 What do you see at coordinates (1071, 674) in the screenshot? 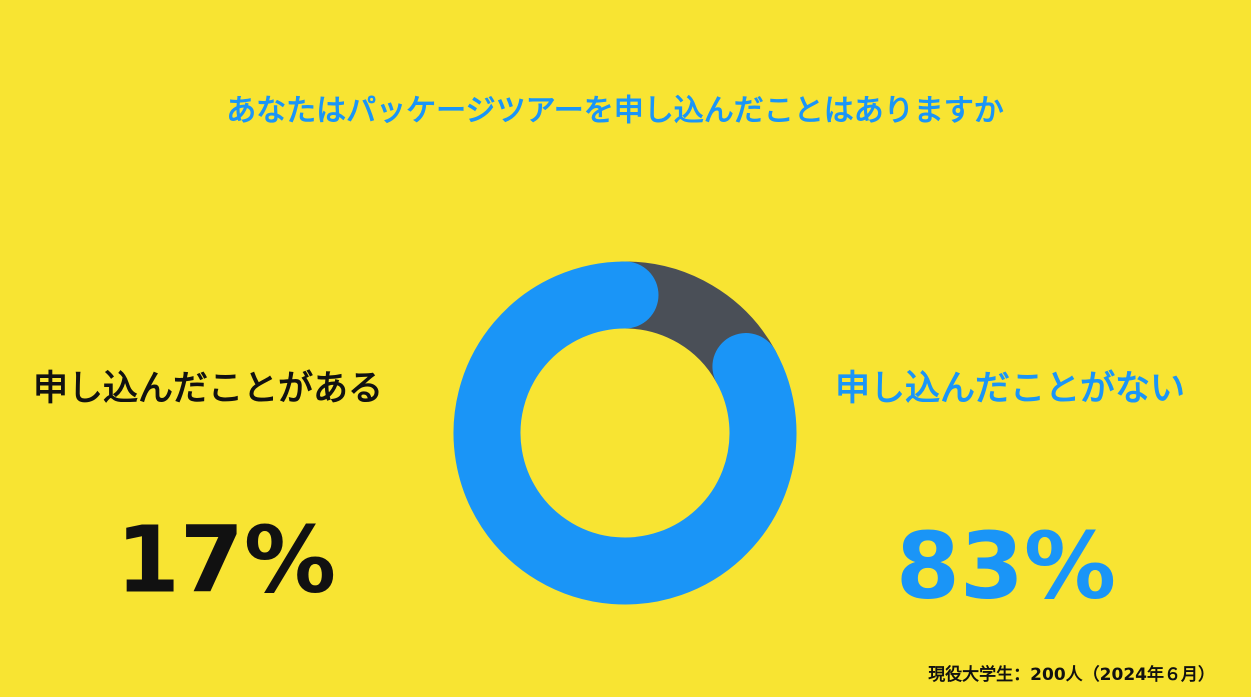
I see `note: 現役大学生：200人（2024年６月）` at bounding box center [1071, 674].